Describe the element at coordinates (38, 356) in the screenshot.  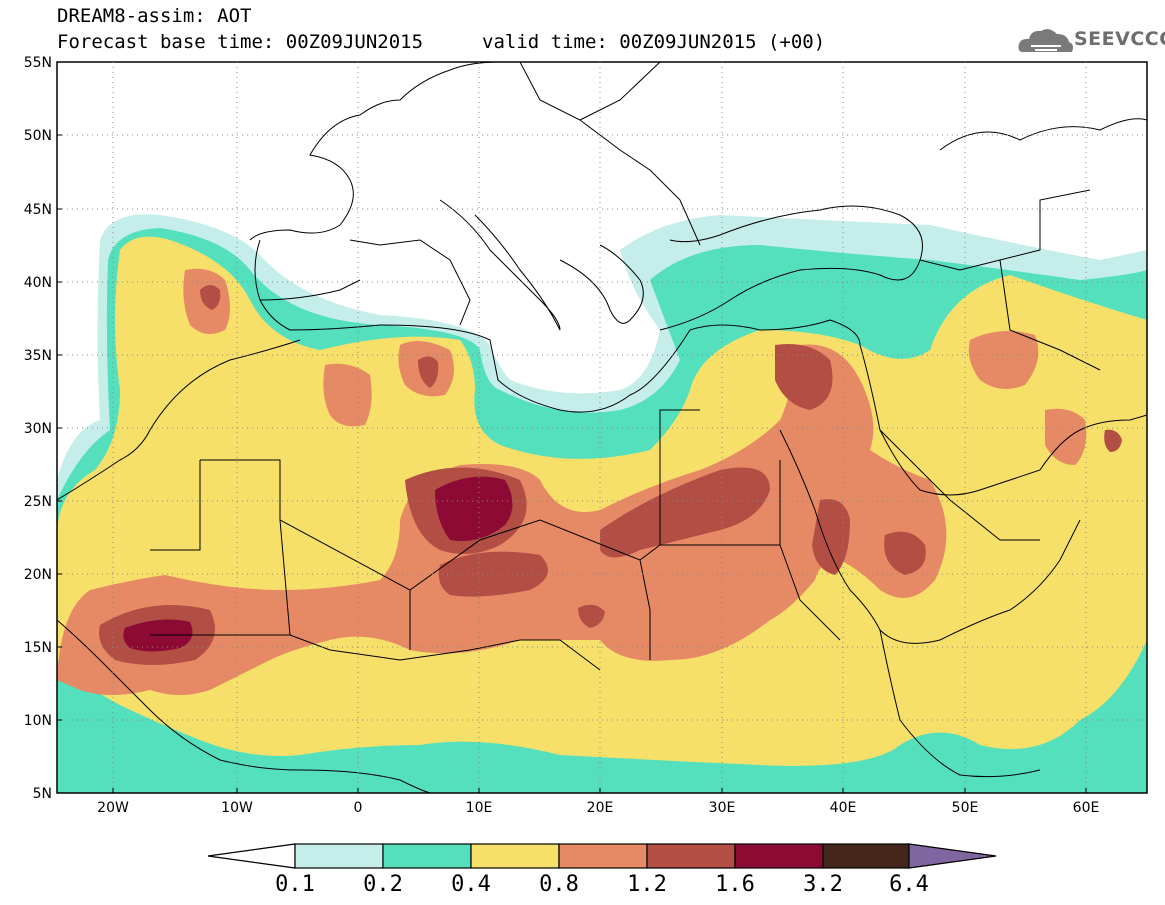
I see `lat-label: 35N` at that location.